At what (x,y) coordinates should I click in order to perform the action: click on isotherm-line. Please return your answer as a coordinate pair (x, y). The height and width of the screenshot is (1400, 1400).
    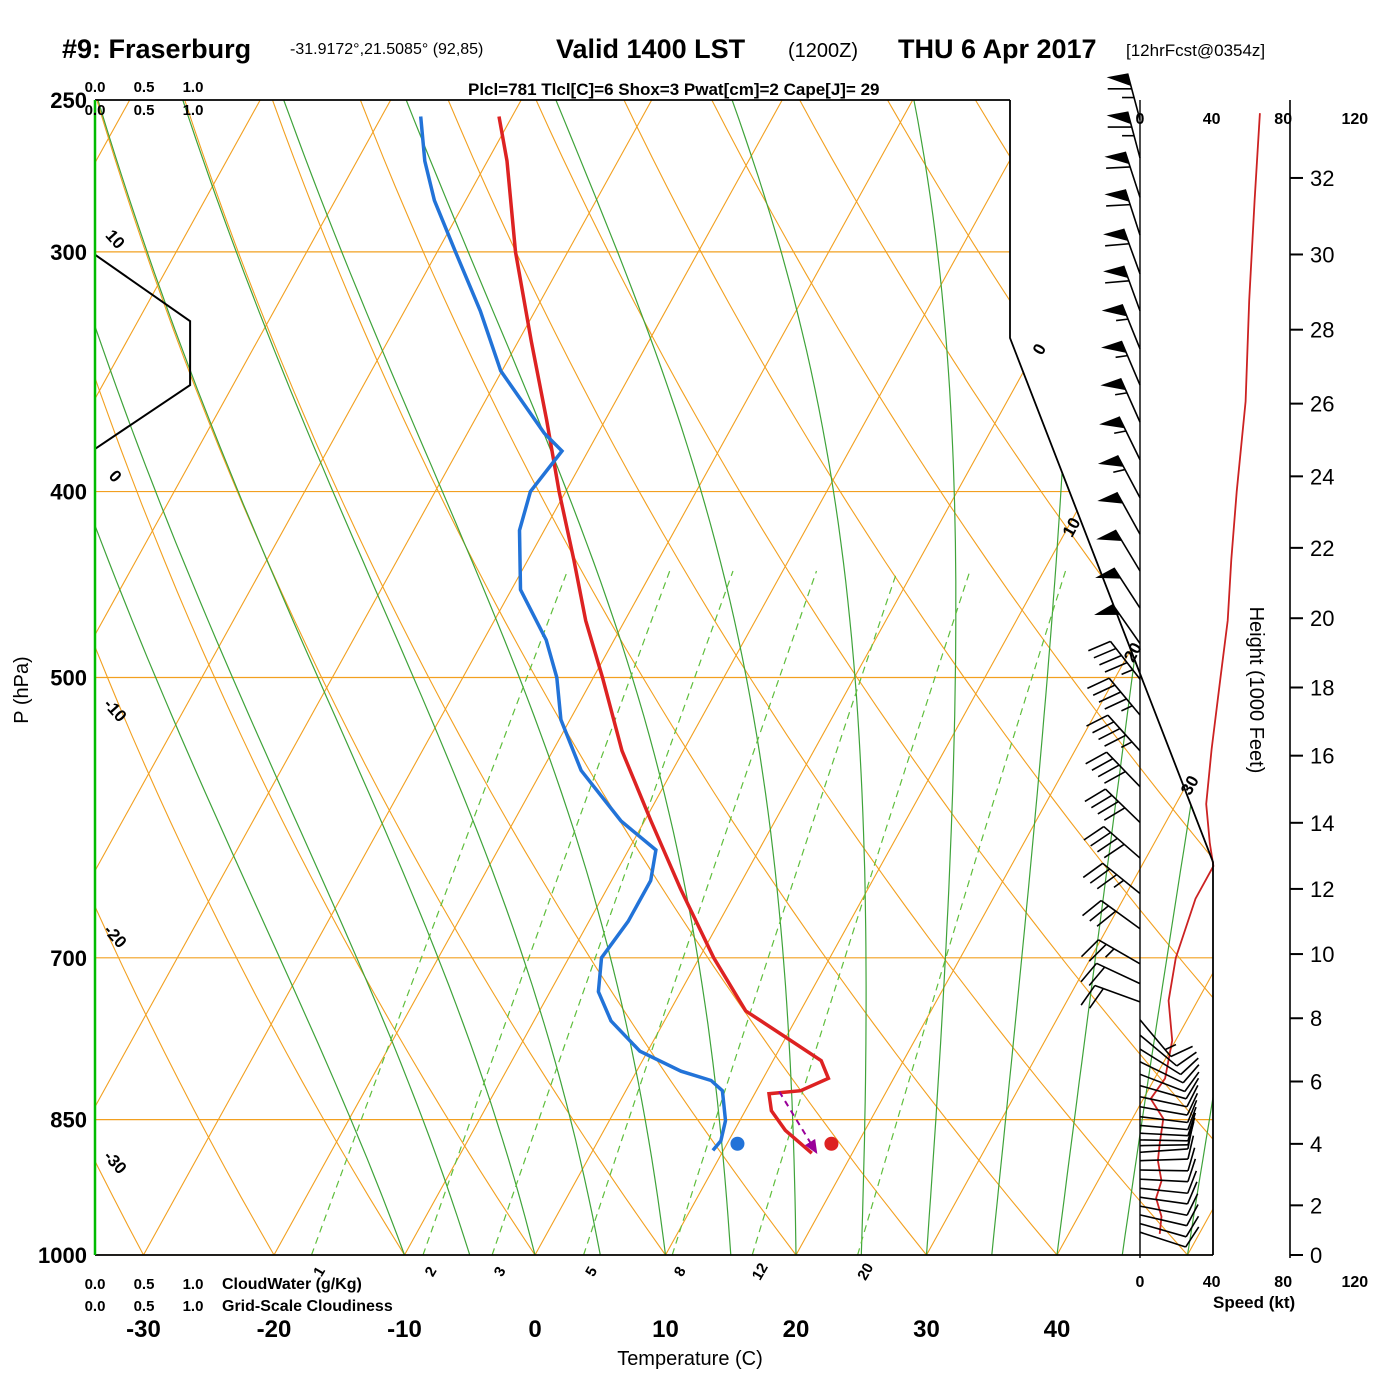
    Looking at the image, I should click on (178, 677).